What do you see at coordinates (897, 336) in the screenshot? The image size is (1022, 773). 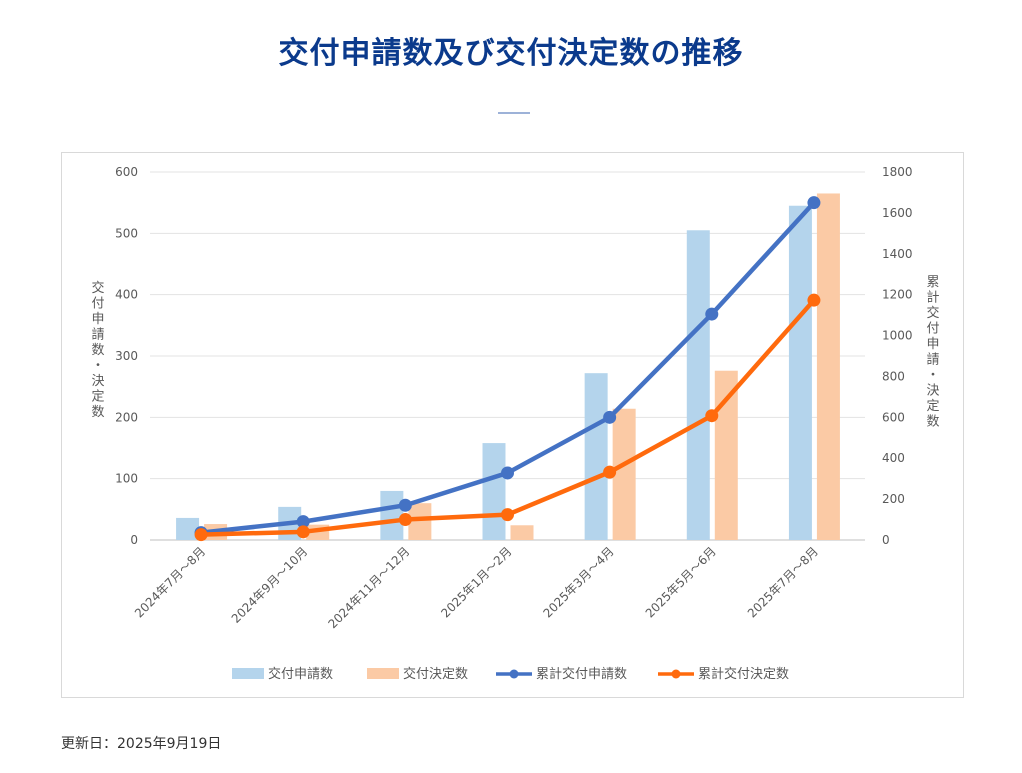 I see `y-right-tick-label: 1000` at bounding box center [897, 336].